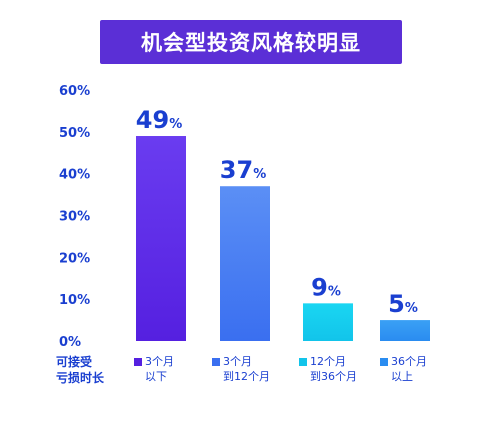  Describe the element at coordinates (74, 258) in the screenshot. I see `y-tick-label: 20%` at that location.